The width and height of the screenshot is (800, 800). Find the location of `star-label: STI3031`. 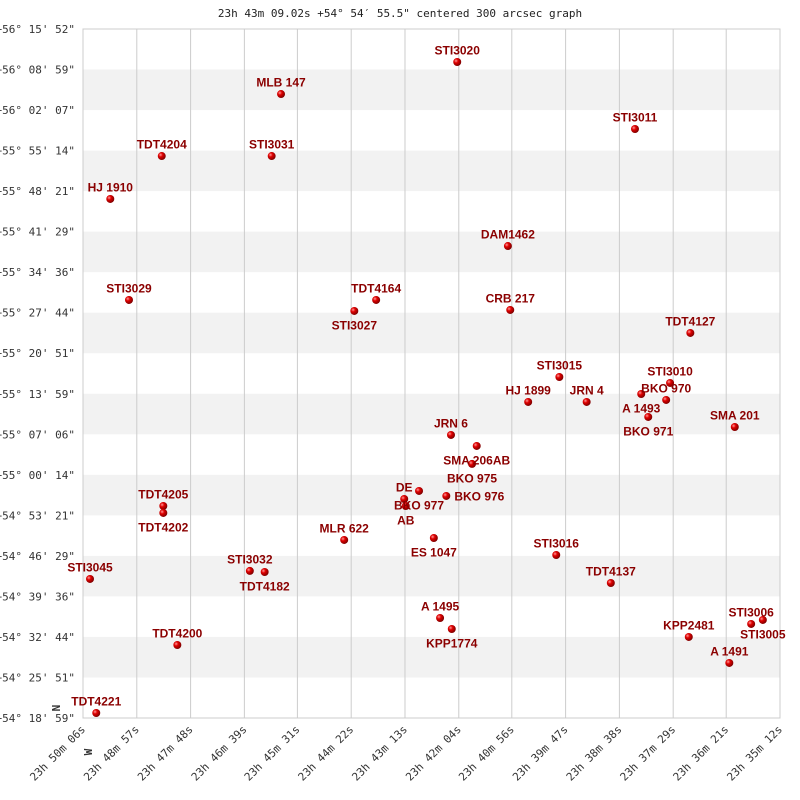

star-label: STI3031 is located at coordinates (272, 145).